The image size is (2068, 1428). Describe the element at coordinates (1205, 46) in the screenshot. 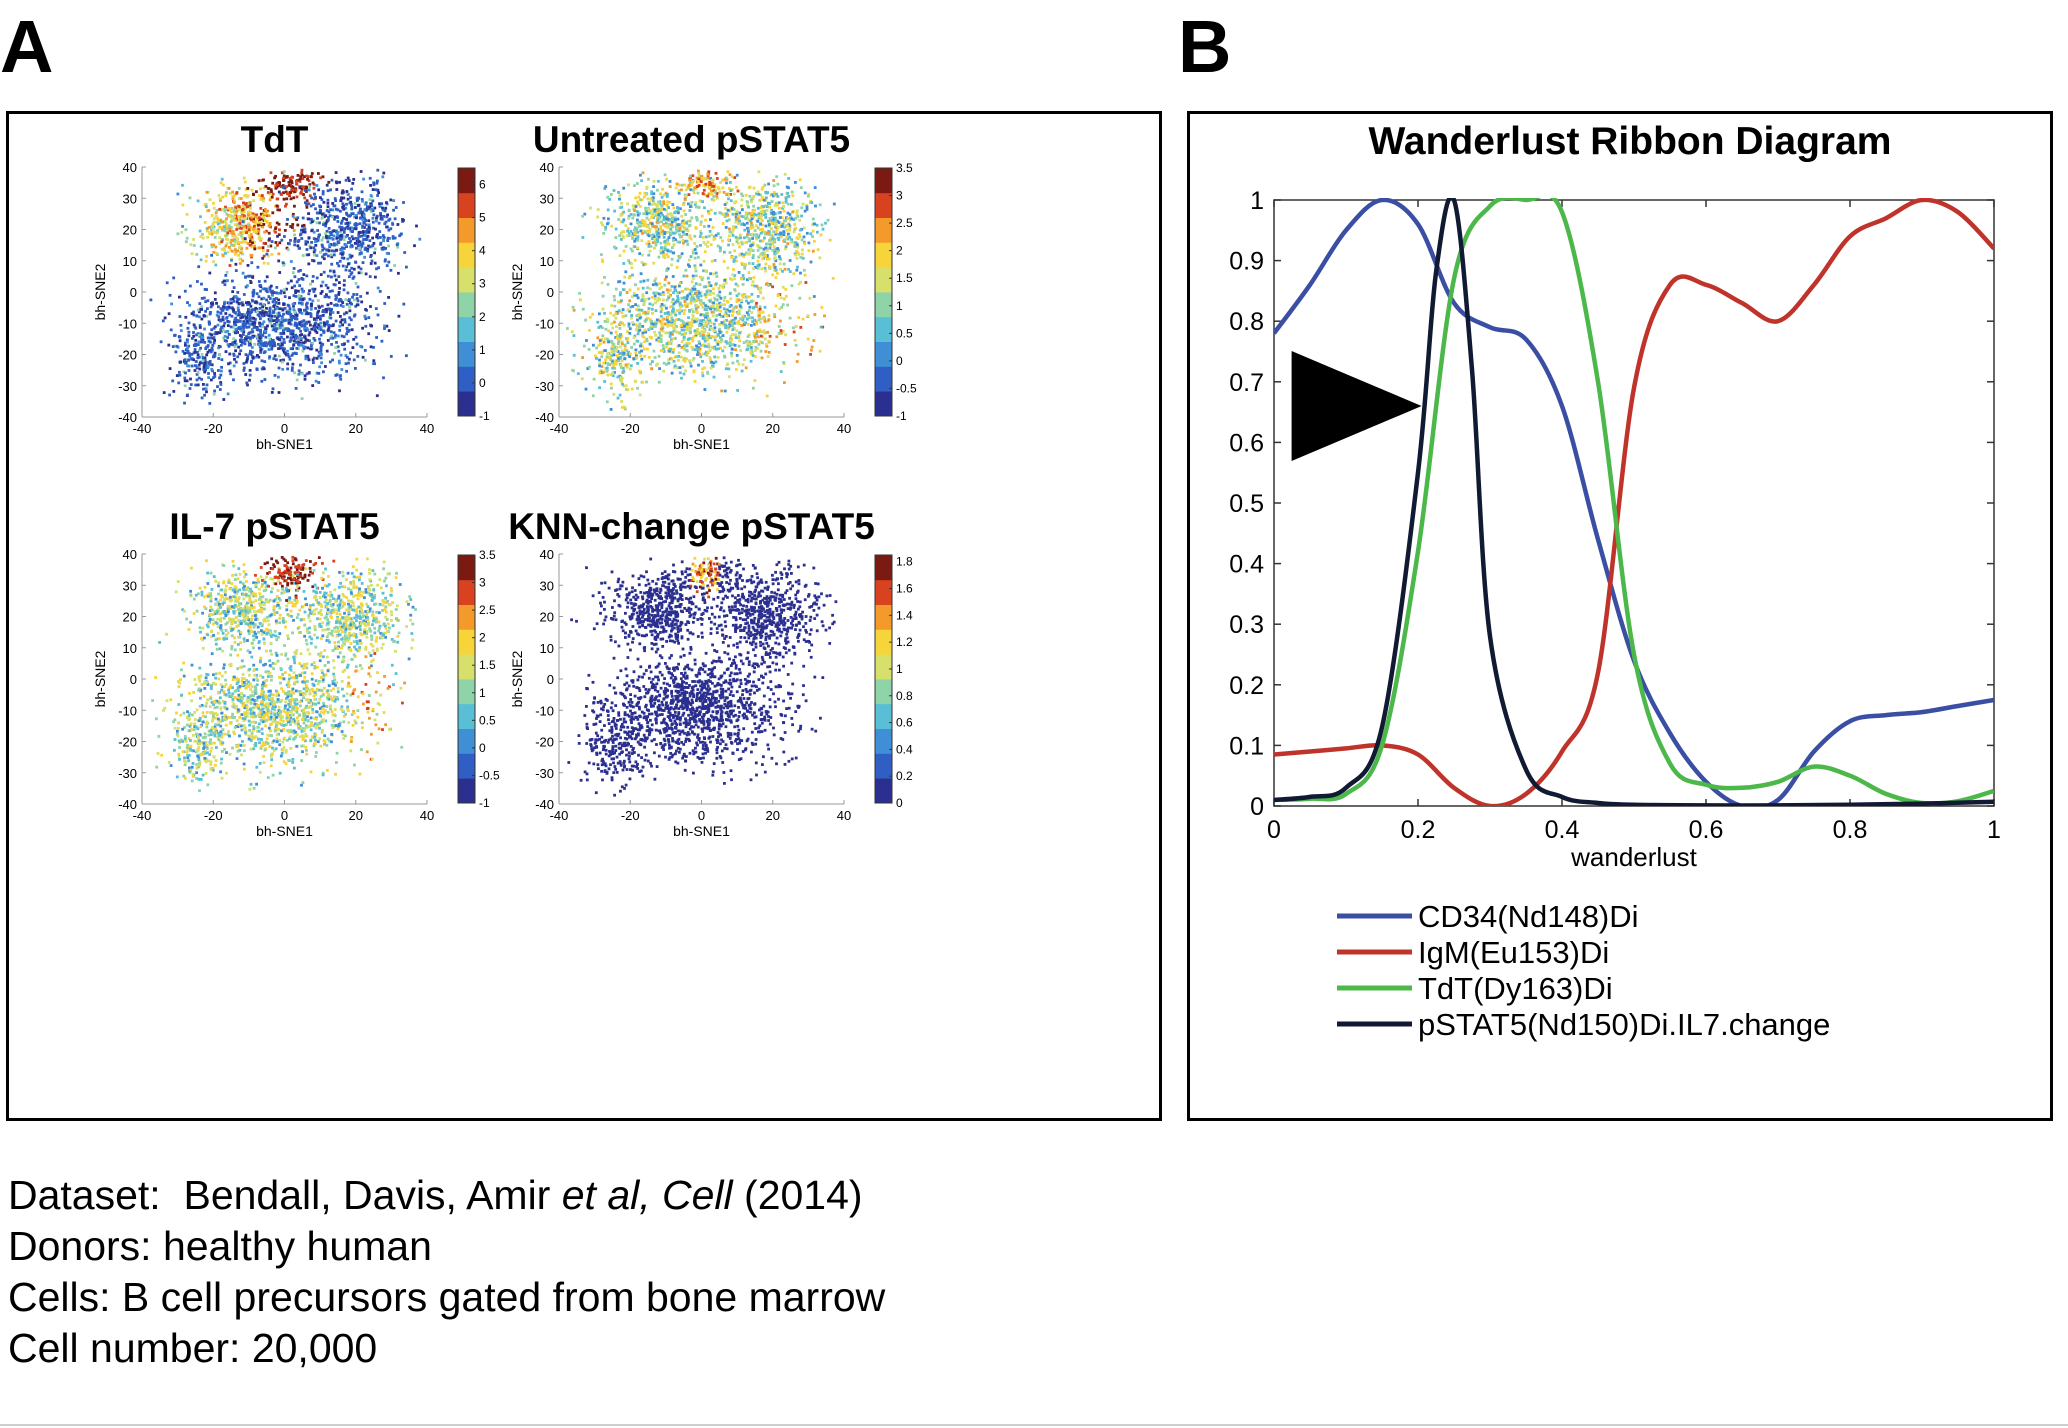

I see `panel-letter-b: B` at that location.